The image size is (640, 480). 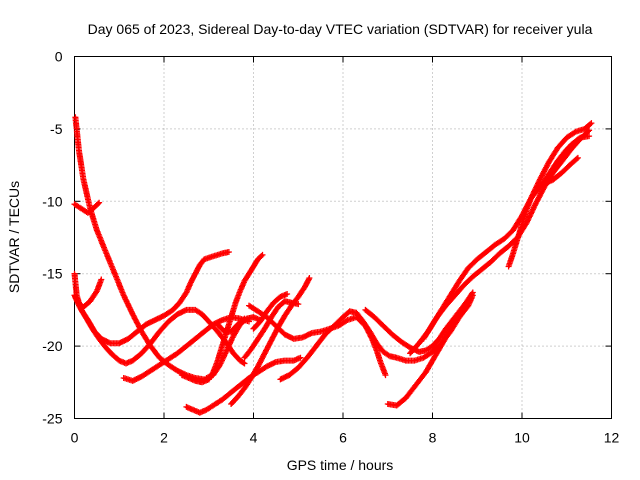 I want to click on x-tick-label: 0, so click(x=75, y=438).